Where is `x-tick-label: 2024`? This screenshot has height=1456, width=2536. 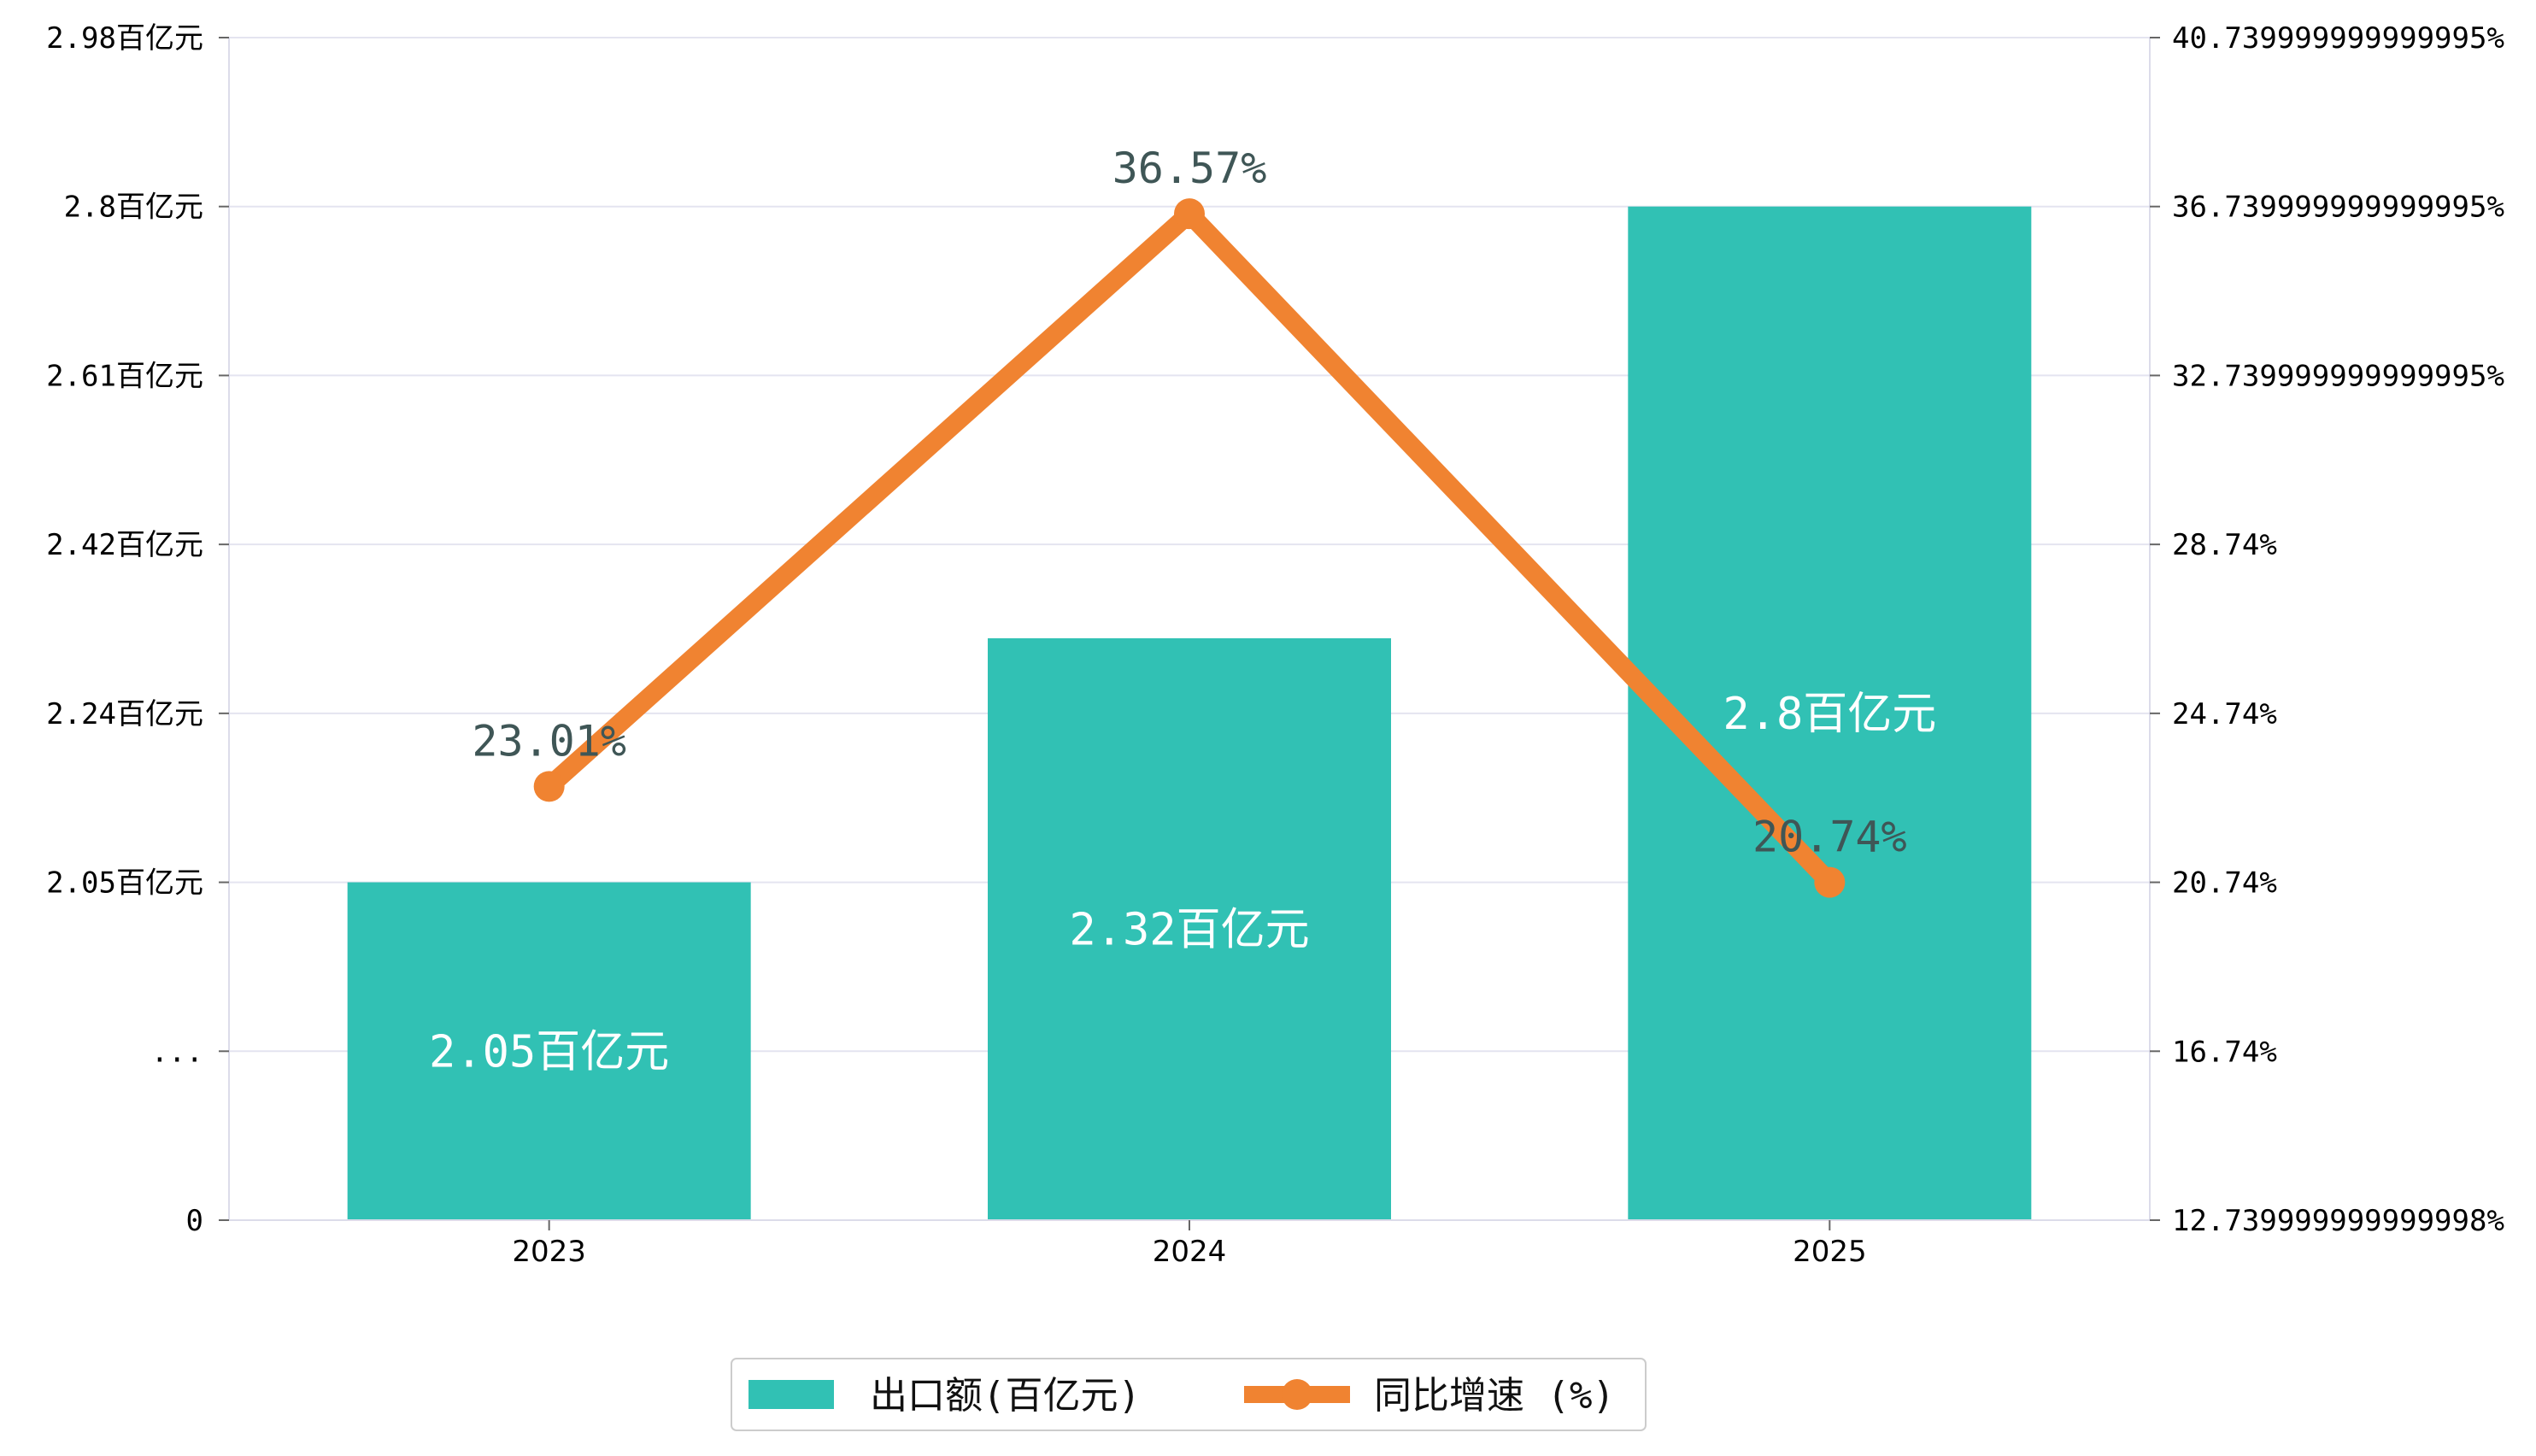 x-tick-label: 2024 is located at coordinates (1190, 1252).